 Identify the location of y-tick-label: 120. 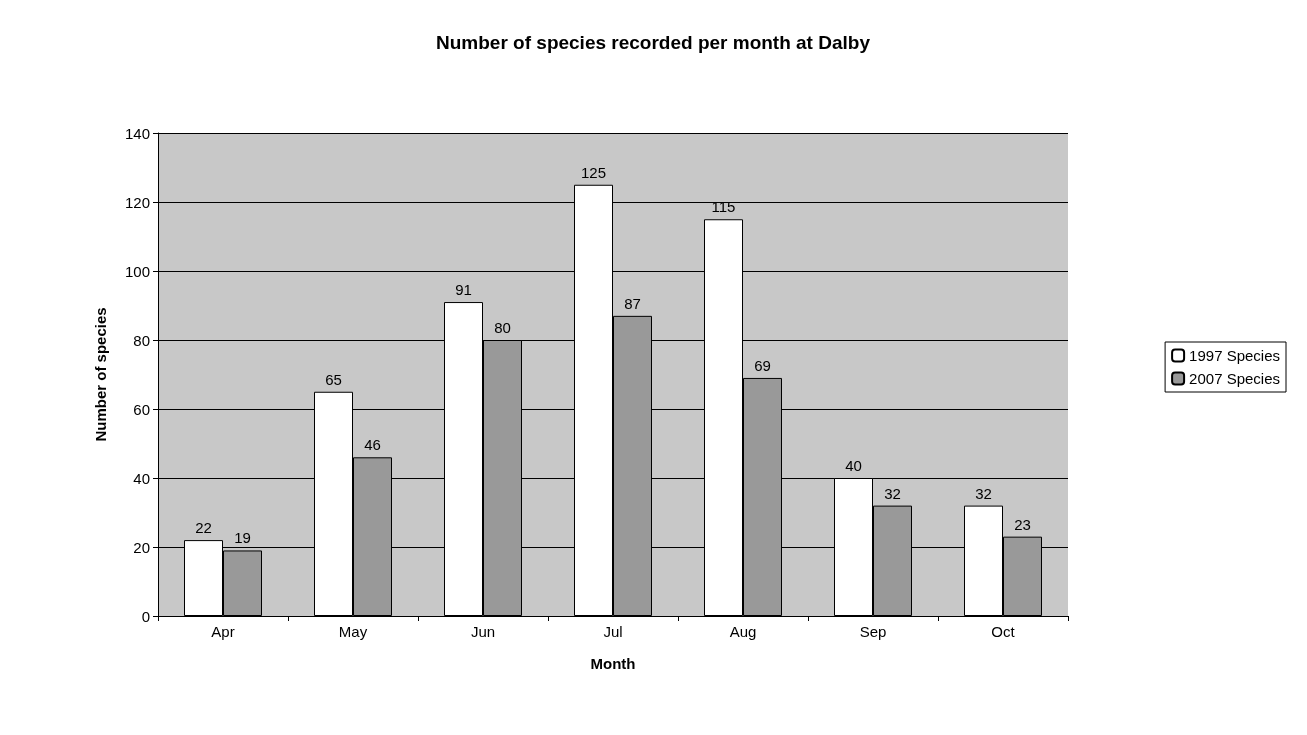
(137, 202).